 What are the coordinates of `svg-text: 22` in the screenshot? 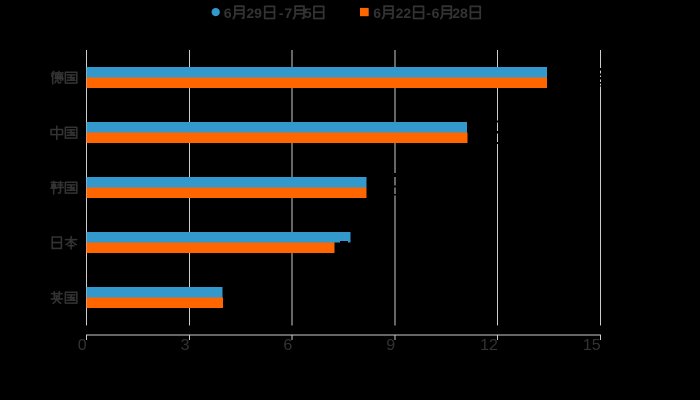 It's located at (404, 13).